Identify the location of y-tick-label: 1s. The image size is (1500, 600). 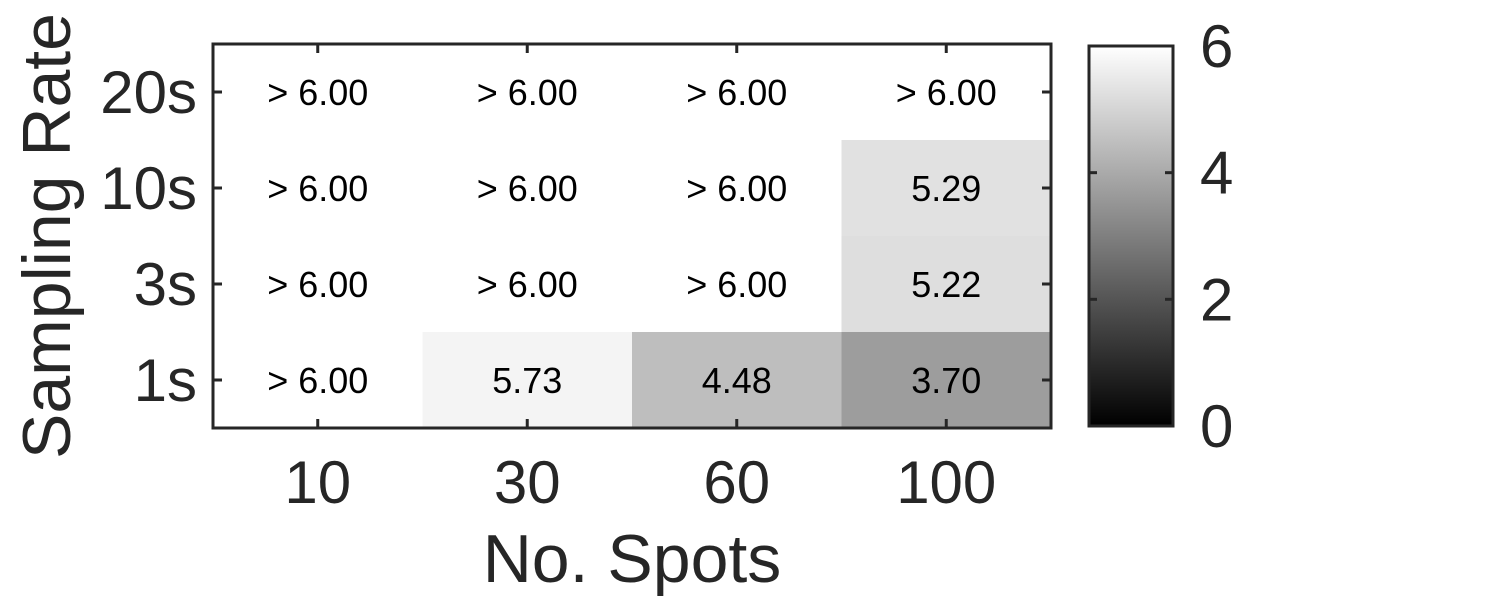
(165, 380).